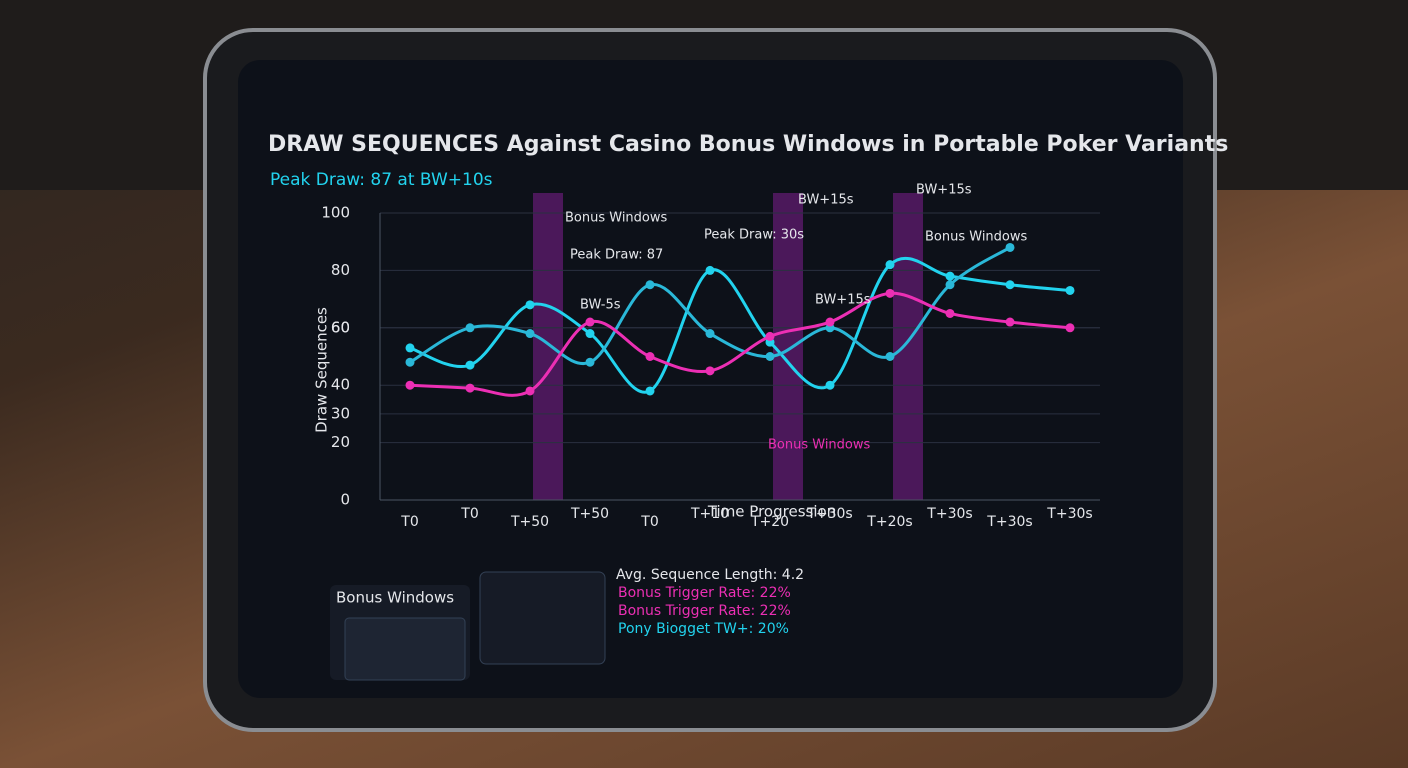 The height and width of the screenshot is (768, 1408). What do you see at coordinates (340, 270) in the screenshot?
I see `y-tick-label: 80` at bounding box center [340, 270].